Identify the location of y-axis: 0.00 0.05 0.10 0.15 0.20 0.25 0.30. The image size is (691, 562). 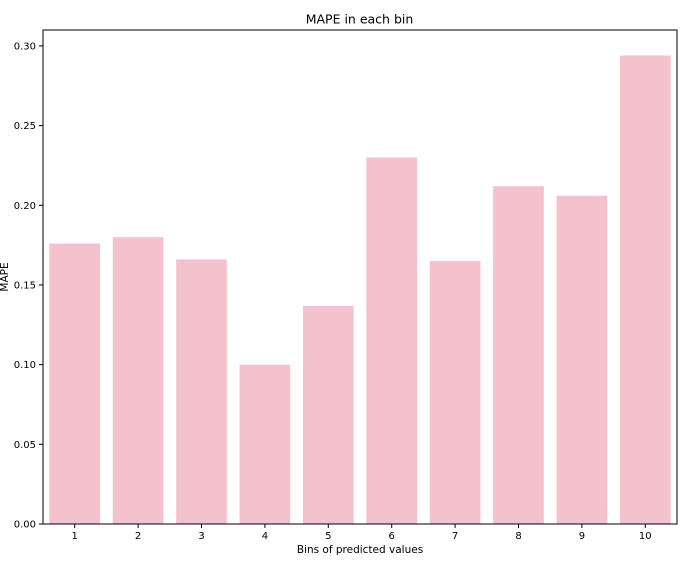
(28, 286).